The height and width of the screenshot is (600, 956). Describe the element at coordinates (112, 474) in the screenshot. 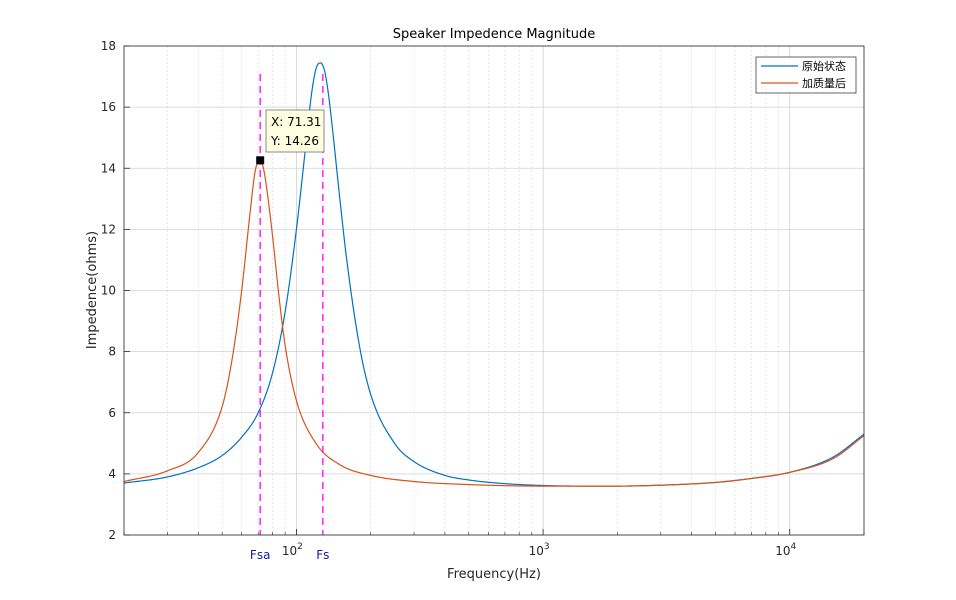

I see `y-tick-label: 4` at that location.